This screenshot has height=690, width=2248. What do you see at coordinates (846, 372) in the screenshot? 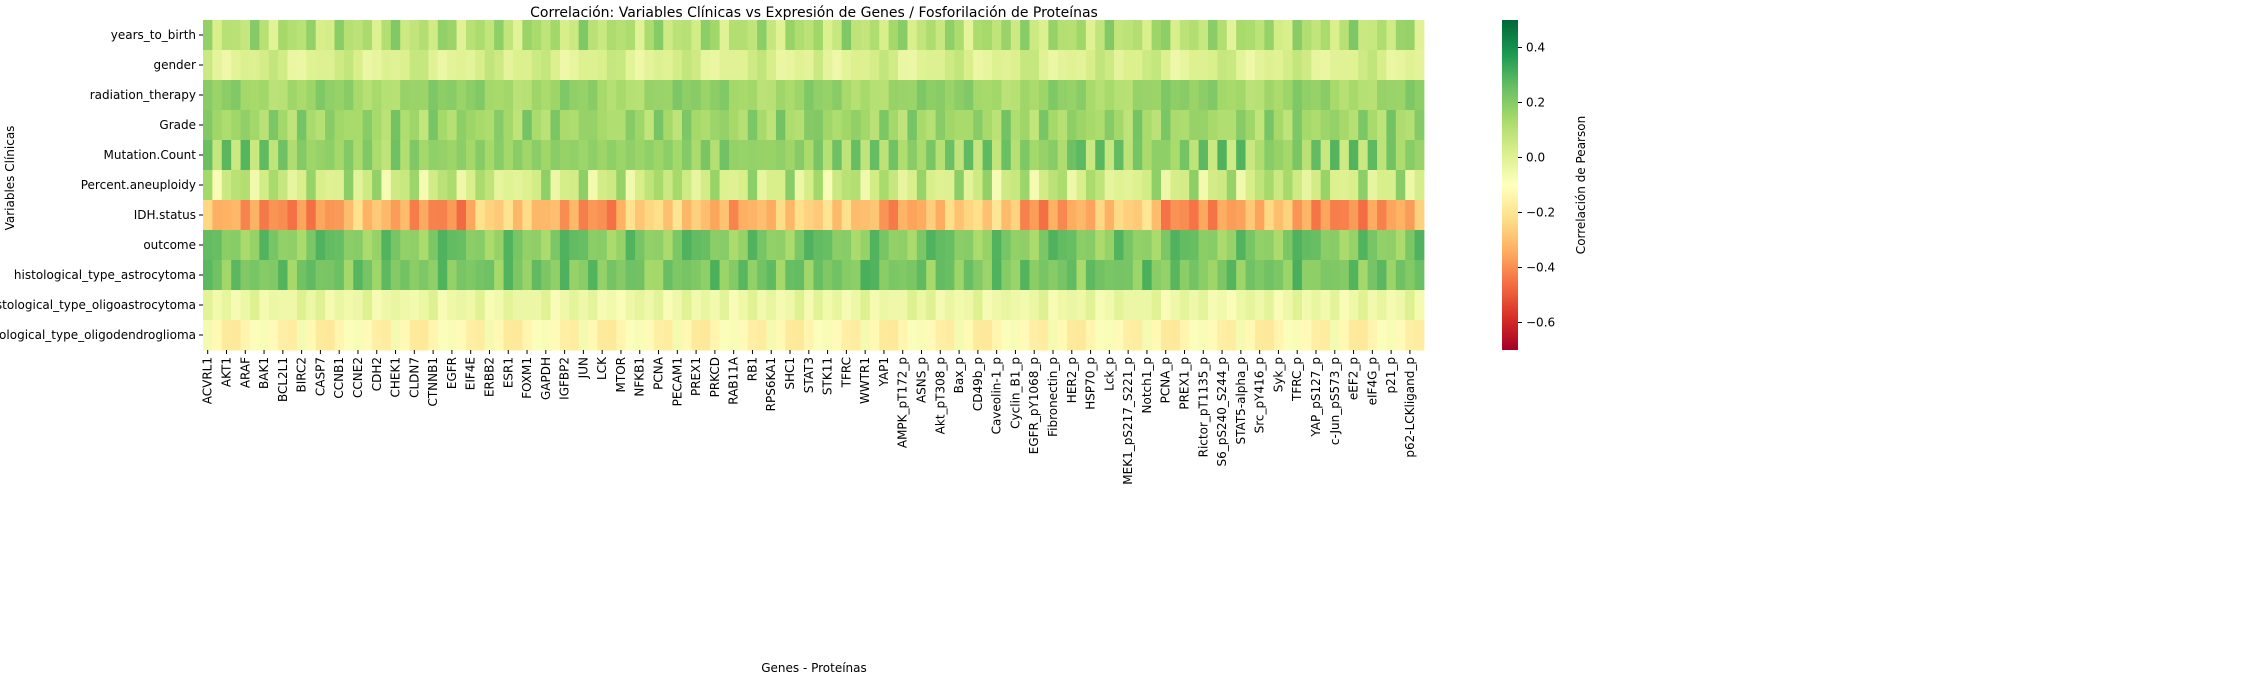
I see `x-tick-label: TFRC` at bounding box center [846, 372].